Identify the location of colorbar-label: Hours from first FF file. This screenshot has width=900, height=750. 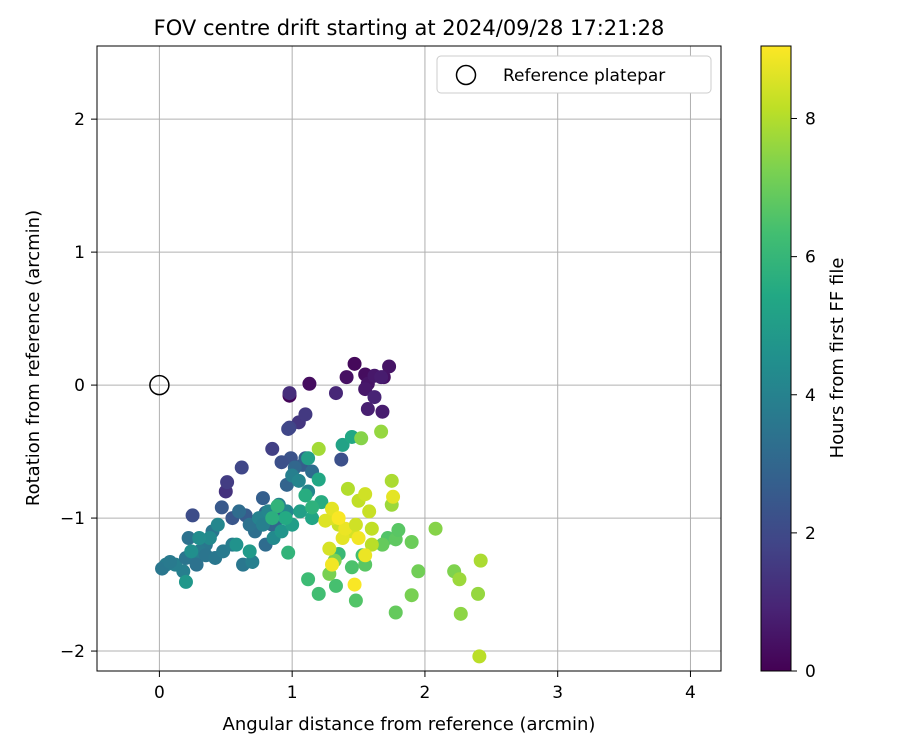
(837, 358).